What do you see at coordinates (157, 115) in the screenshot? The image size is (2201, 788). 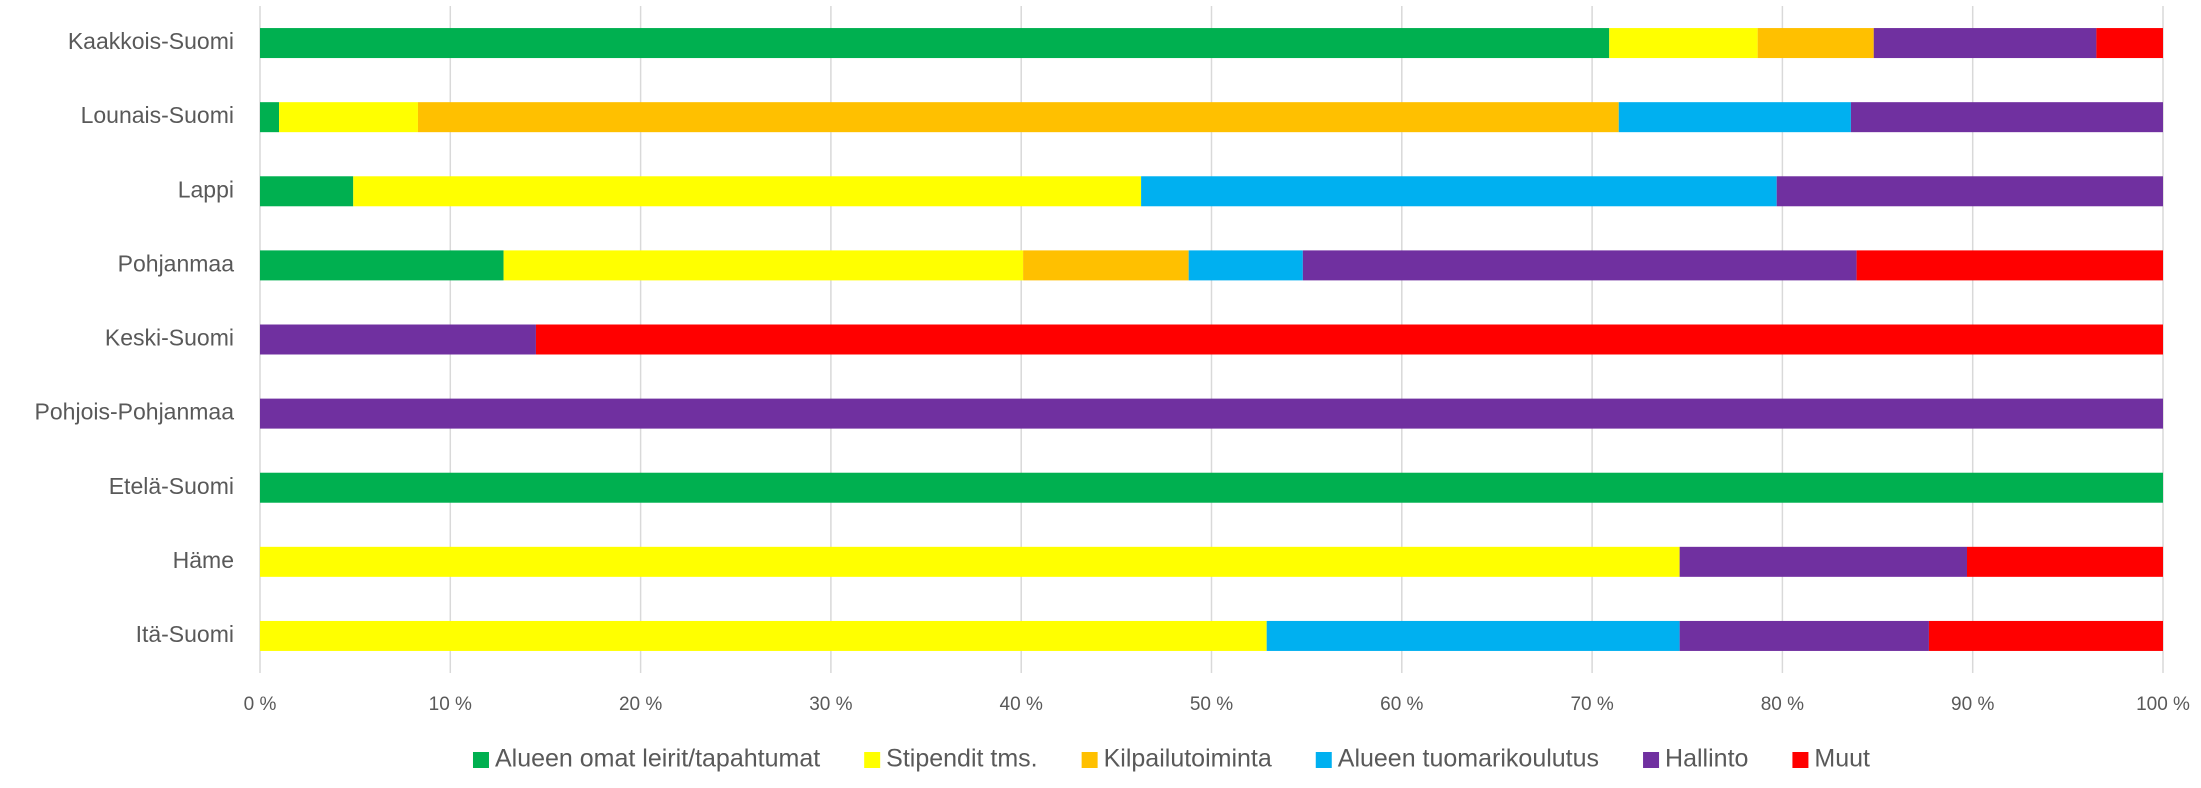 I see `y-tick-label: Lounais-Suomi` at bounding box center [157, 115].